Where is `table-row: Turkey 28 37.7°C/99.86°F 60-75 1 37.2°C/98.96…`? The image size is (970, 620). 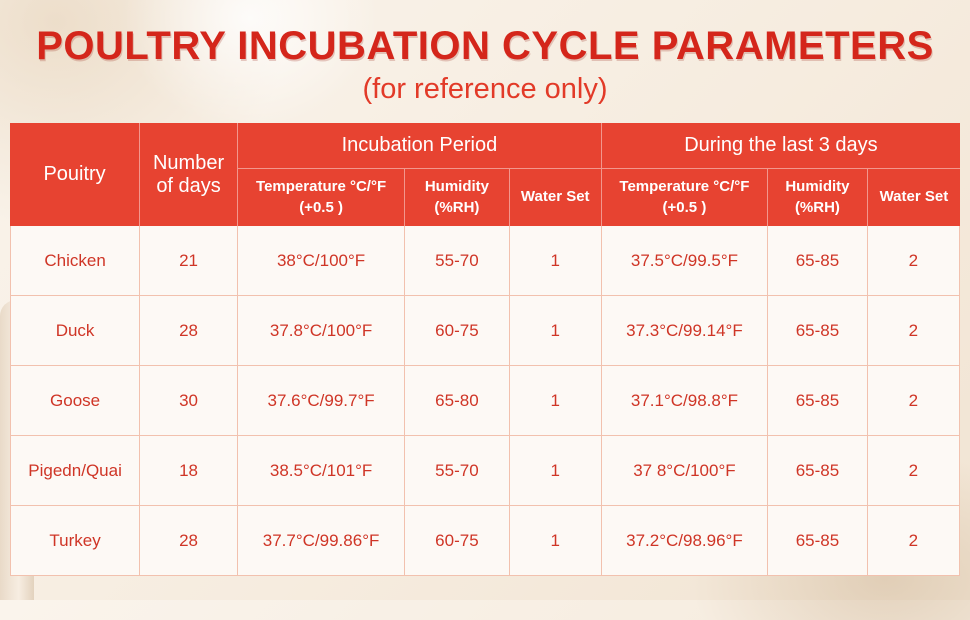
table-row: Turkey 28 37.7°C/99.86°F 60-75 1 37.2°C/98.96… is located at coordinates (485, 541).